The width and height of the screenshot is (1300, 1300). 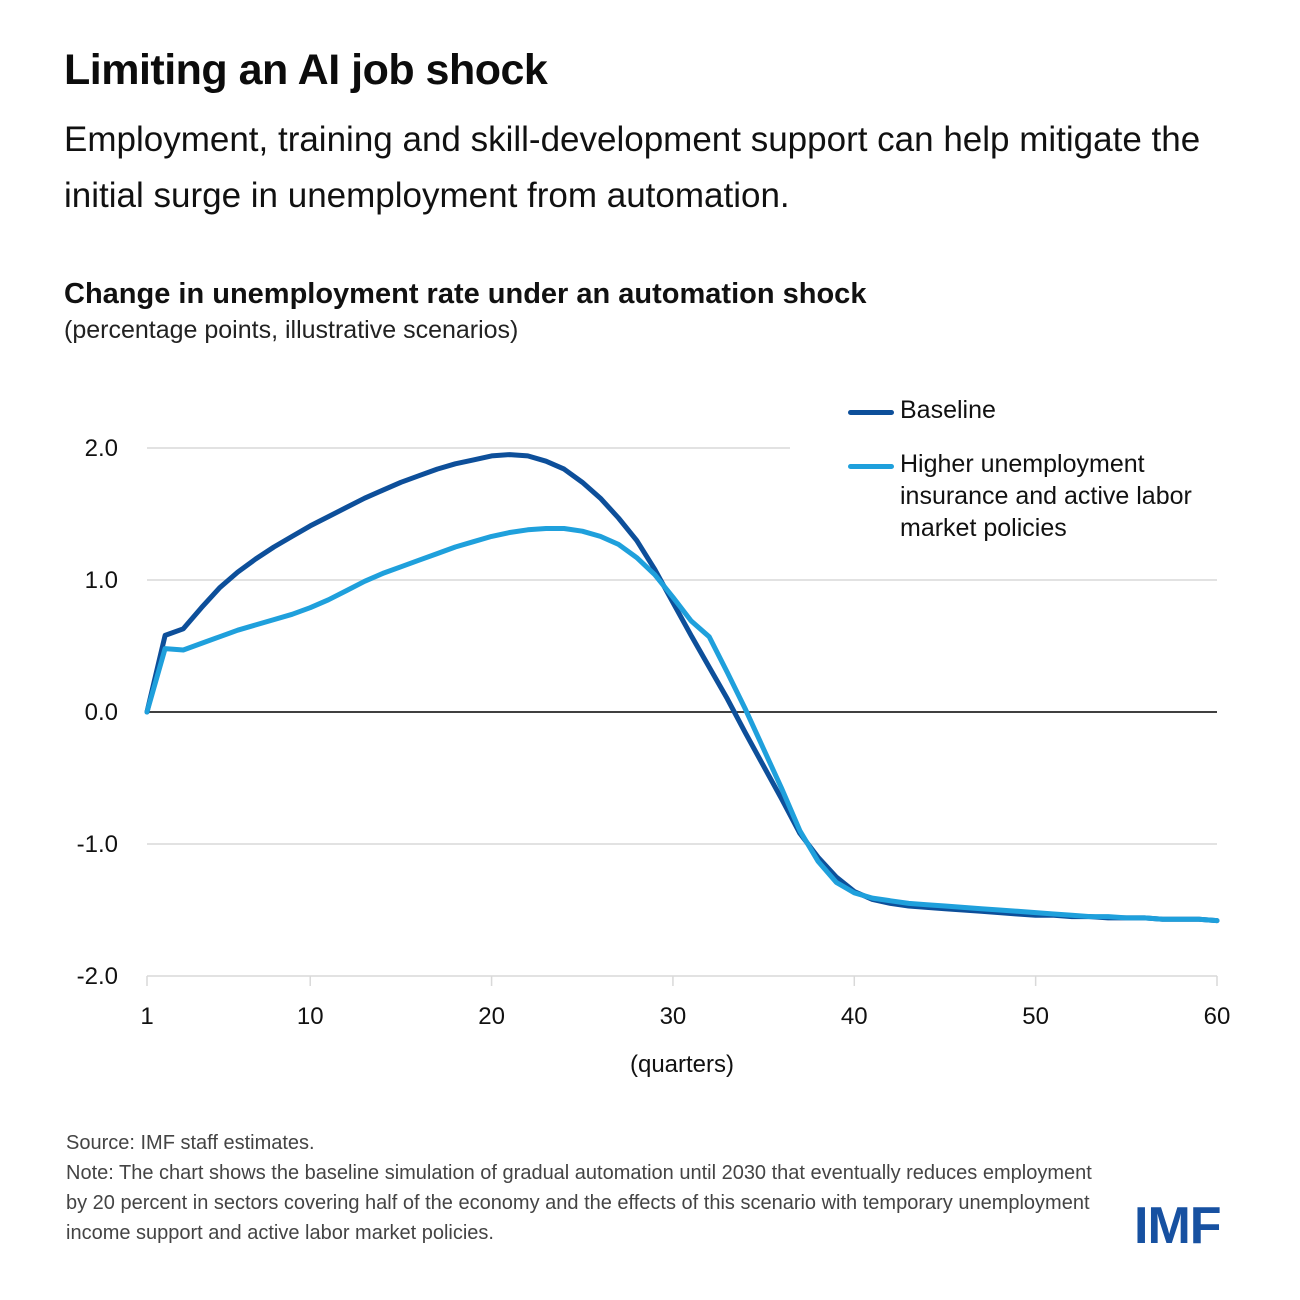 I want to click on y-tick-label: 0.0, so click(x=101, y=712).